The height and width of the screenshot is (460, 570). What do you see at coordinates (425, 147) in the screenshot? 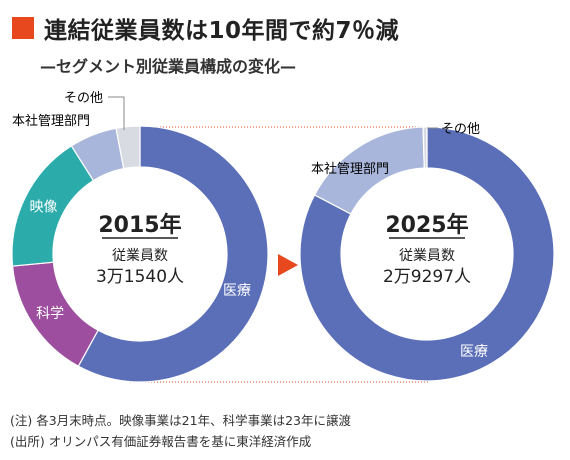
I see `slice-other` at bounding box center [425, 147].